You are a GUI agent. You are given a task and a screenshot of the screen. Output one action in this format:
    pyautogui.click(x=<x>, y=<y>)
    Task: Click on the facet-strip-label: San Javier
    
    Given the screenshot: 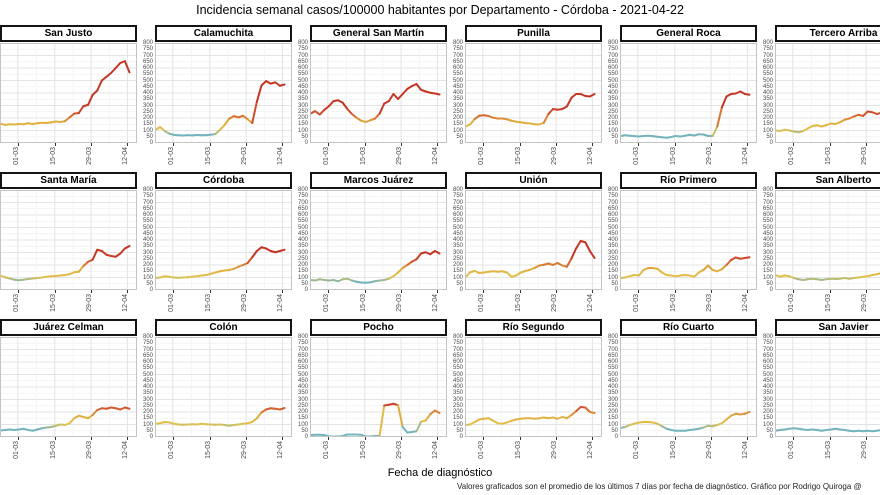 What is the action you would take?
    pyautogui.click(x=843, y=327)
    